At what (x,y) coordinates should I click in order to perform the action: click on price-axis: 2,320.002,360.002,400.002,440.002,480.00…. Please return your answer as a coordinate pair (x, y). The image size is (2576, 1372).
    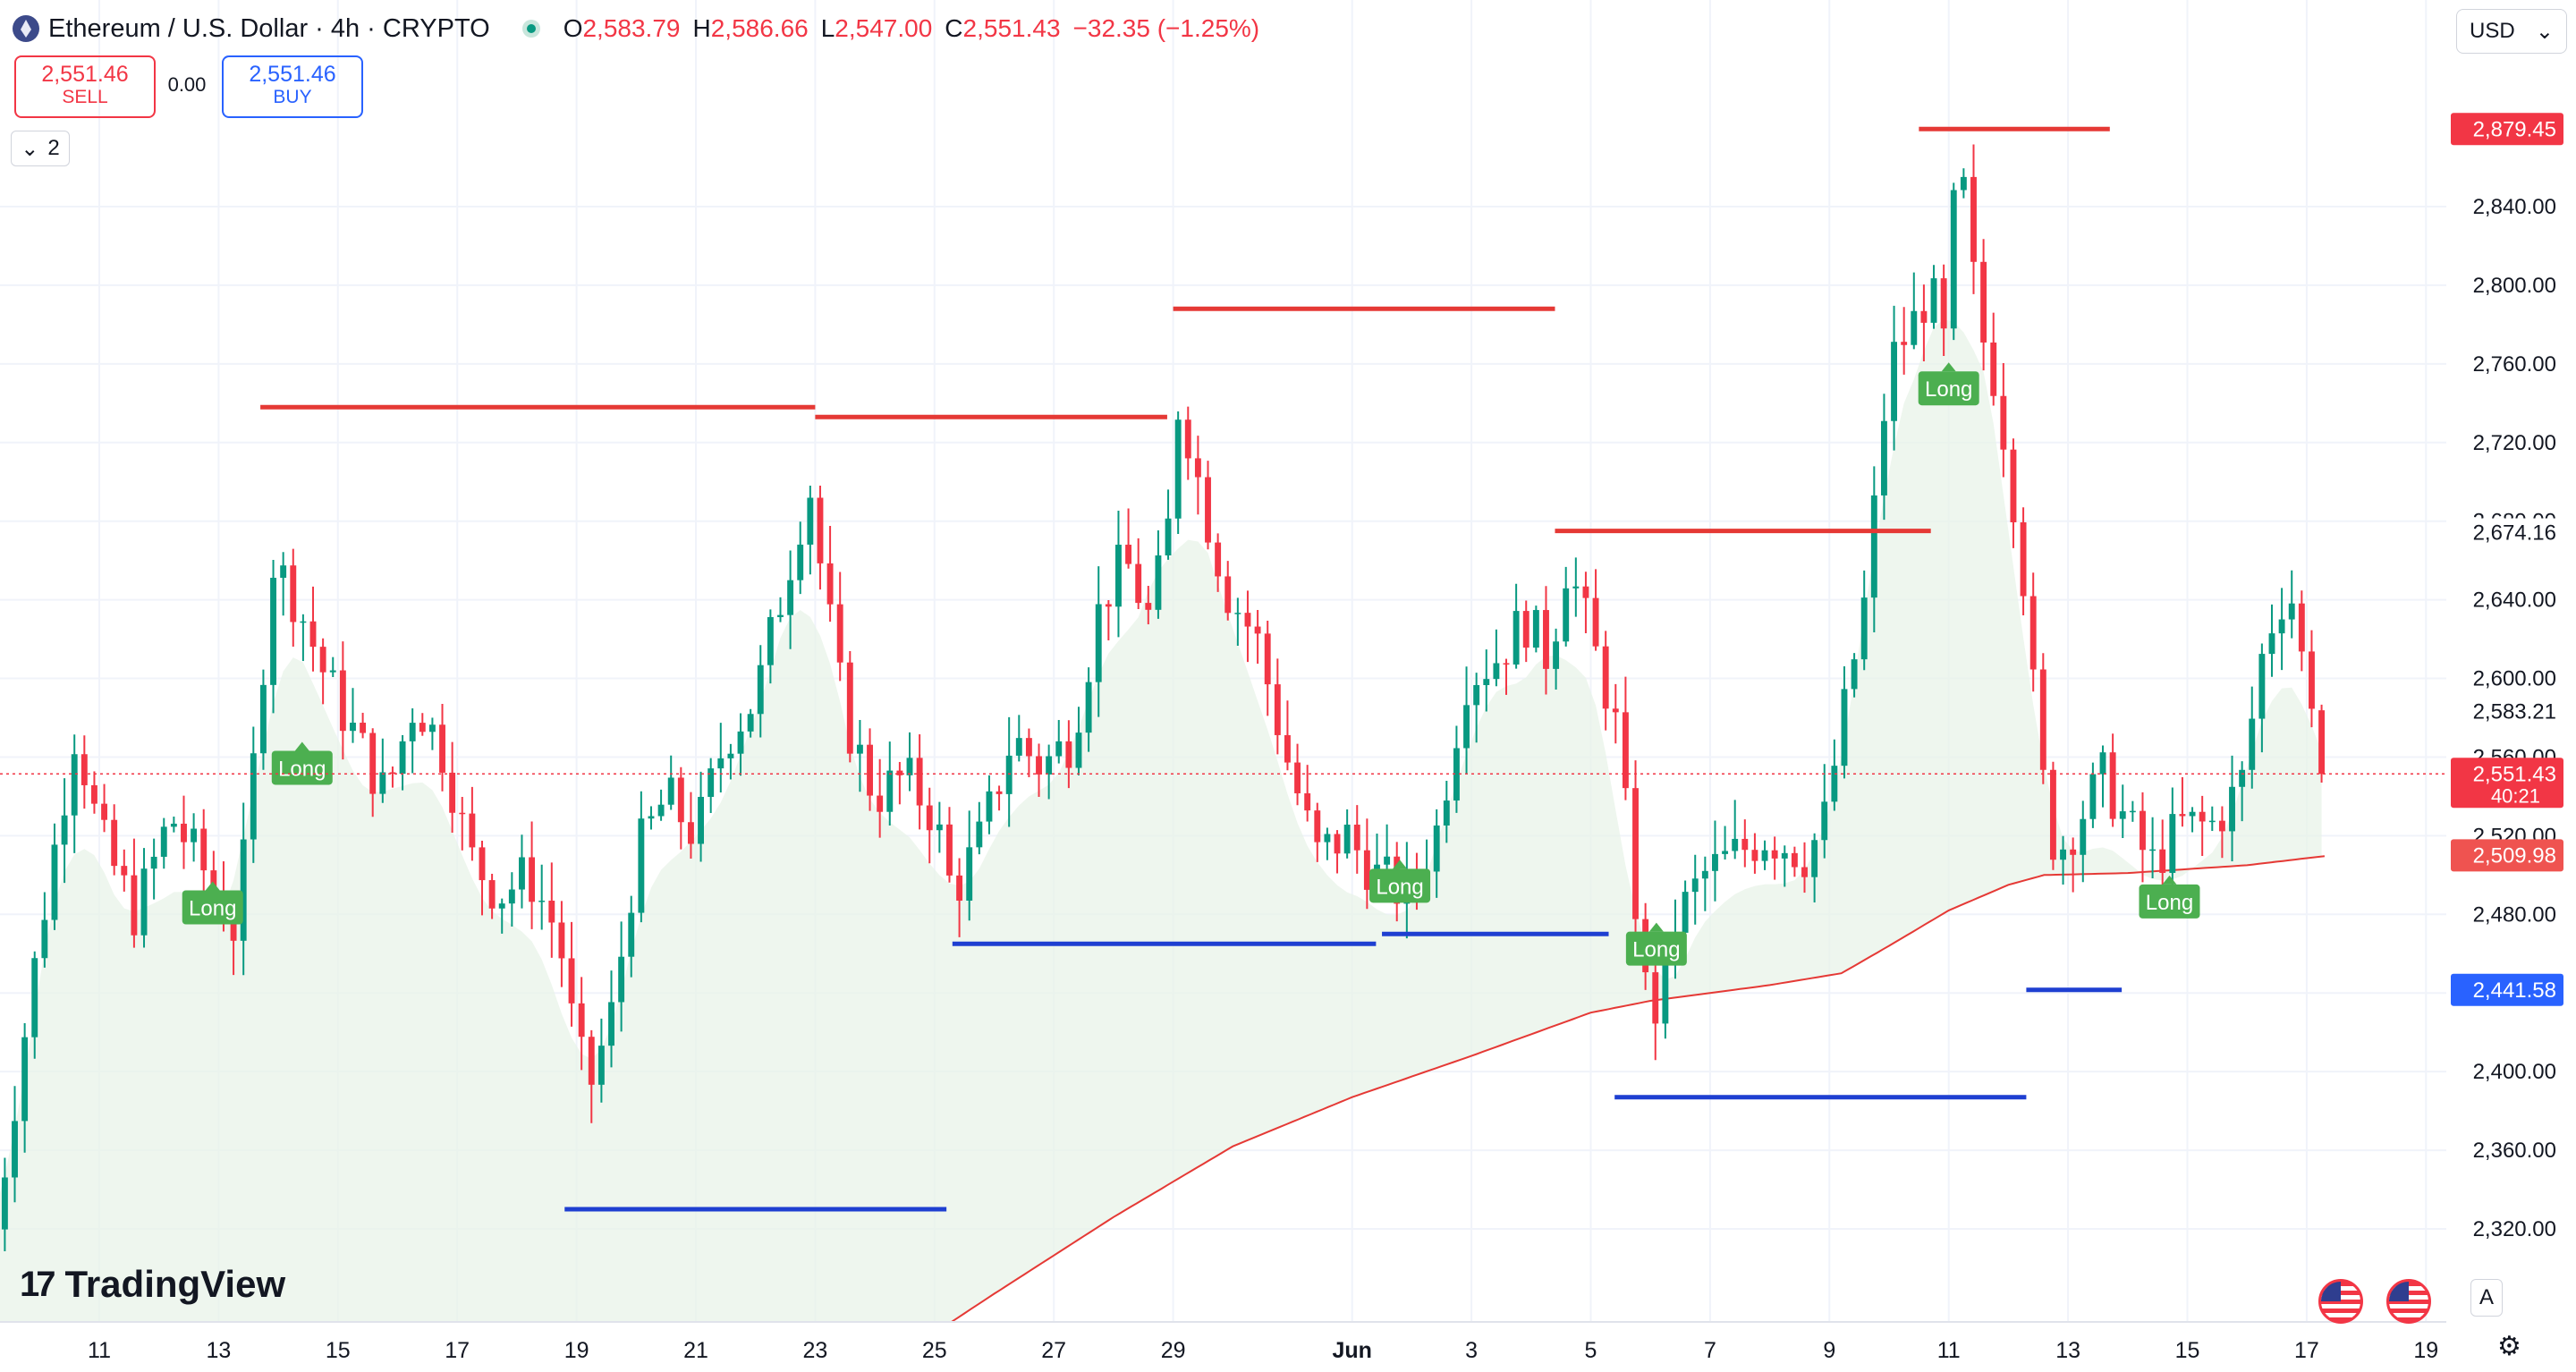
    Looking at the image, I should click on (2511, 686).